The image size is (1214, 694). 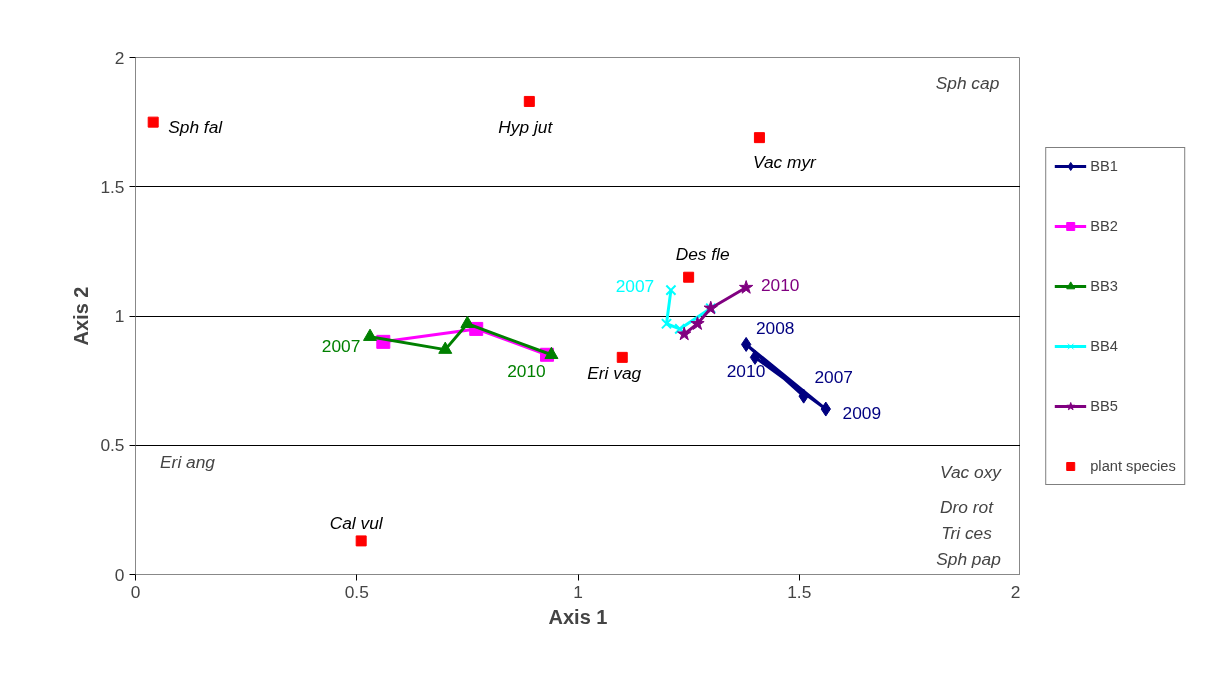 What do you see at coordinates (135, 591) in the screenshot?
I see `x-tick-label: 0` at bounding box center [135, 591].